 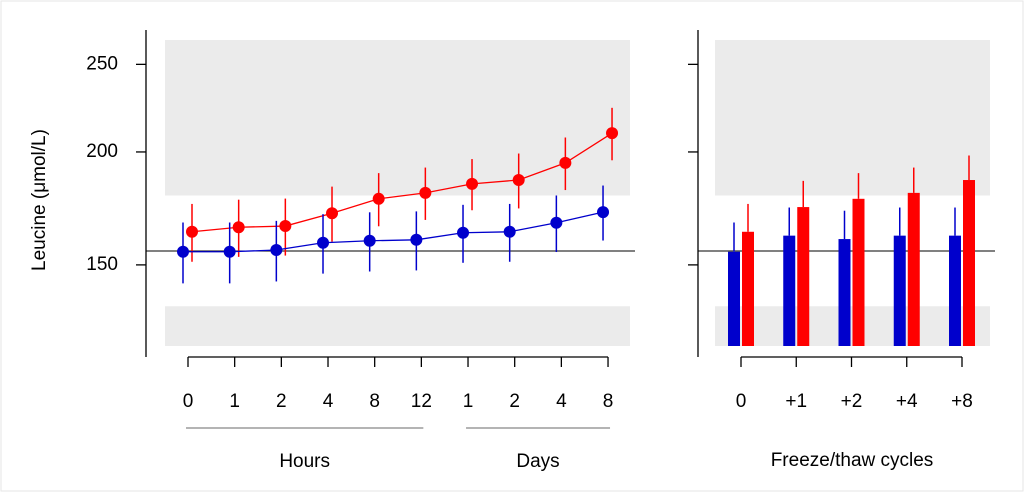 I want to click on x-tick-label: +1, so click(x=796, y=401).